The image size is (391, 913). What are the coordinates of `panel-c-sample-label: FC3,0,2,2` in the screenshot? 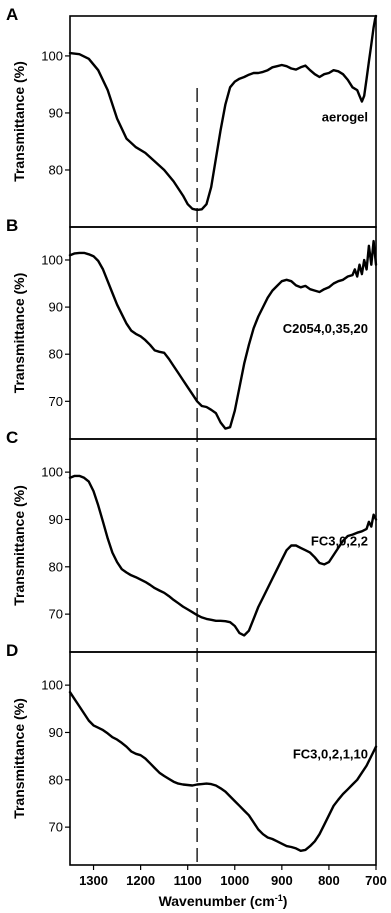 It's located at (339, 541).